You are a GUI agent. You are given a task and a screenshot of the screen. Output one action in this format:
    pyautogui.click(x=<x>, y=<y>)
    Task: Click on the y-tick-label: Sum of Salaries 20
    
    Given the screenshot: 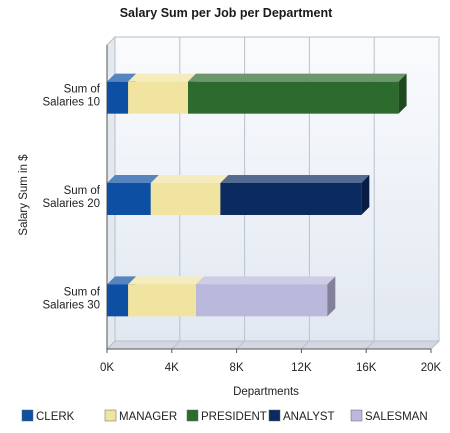 What is the action you would take?
    pyautogui.click(x=71, y=197)
    